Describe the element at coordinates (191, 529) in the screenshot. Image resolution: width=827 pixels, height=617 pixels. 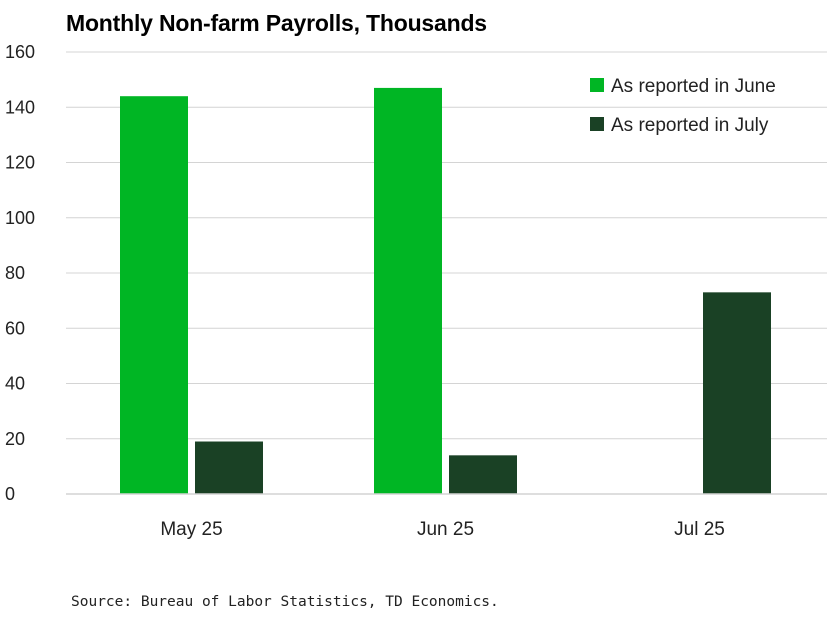
I see `x-tick-label: May 25` at that location.